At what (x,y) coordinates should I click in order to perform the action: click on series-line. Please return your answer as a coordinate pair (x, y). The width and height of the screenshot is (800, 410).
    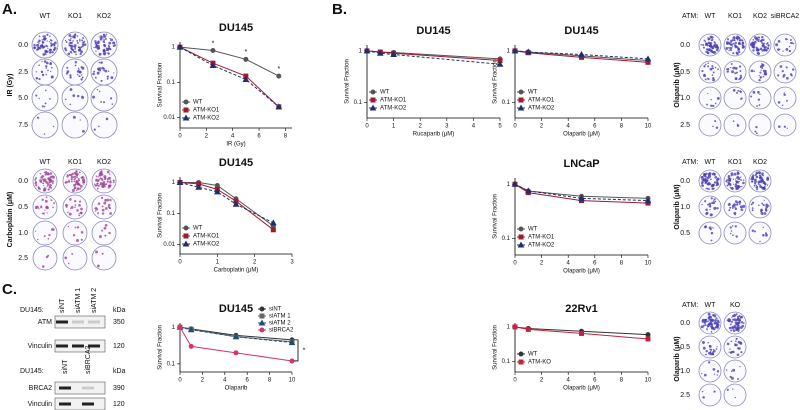
    Looking at the image, I should click on (433, 56).